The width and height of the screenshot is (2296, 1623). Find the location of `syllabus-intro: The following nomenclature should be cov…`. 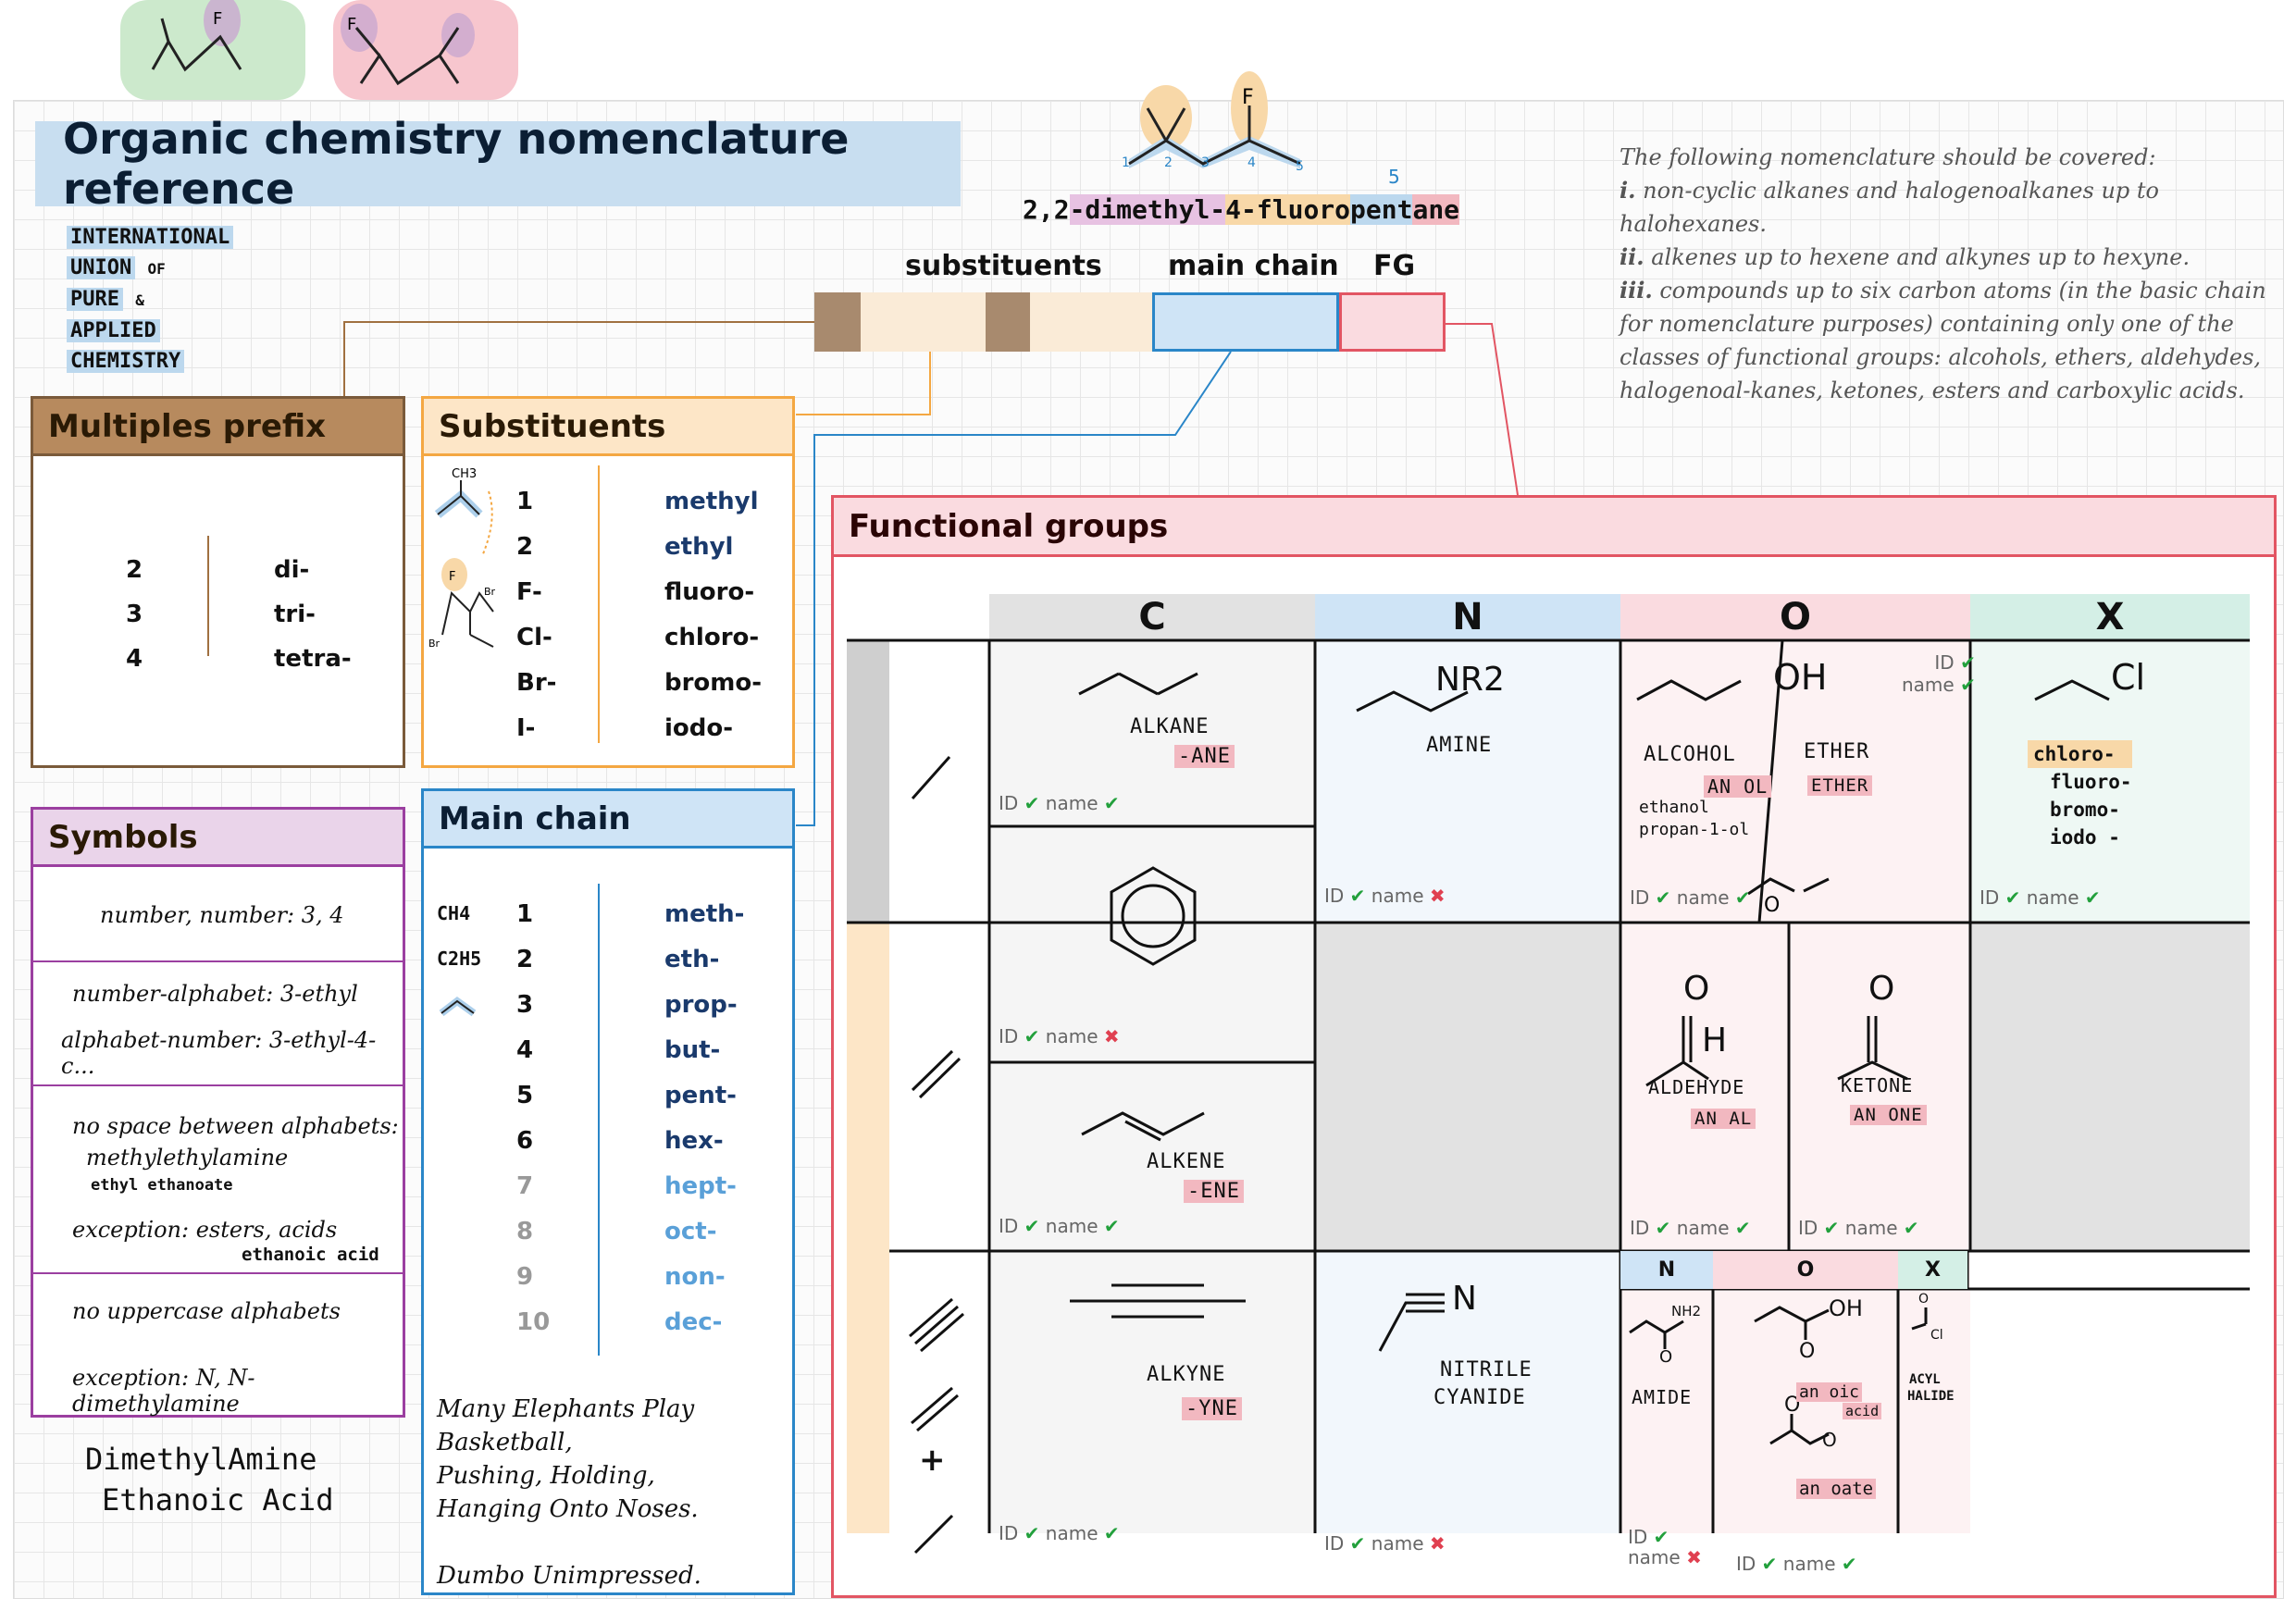

syllabus-intro: The following nomenclature should be cov… is located at coordinates (1888, 157).